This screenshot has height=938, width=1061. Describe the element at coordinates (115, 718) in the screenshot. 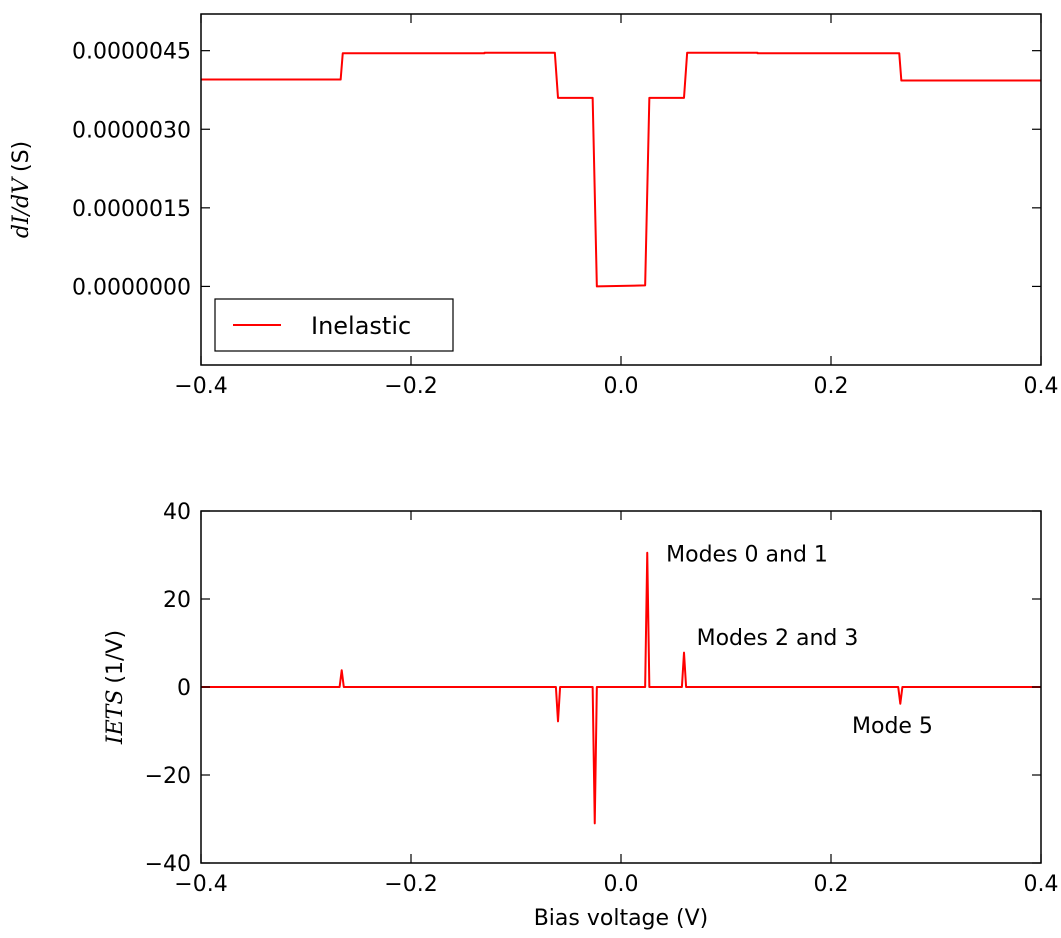

I see `y-axis-label-math: IETS` at that location.